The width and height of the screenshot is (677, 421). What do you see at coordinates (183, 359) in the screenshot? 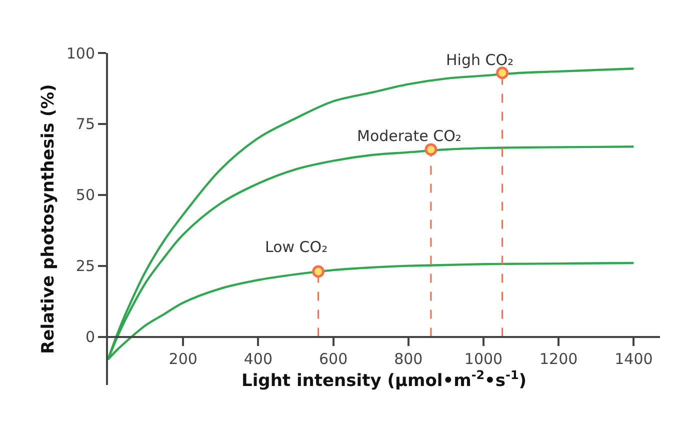
I see `x-tick-label: 200` at bounding box center [183, 359].